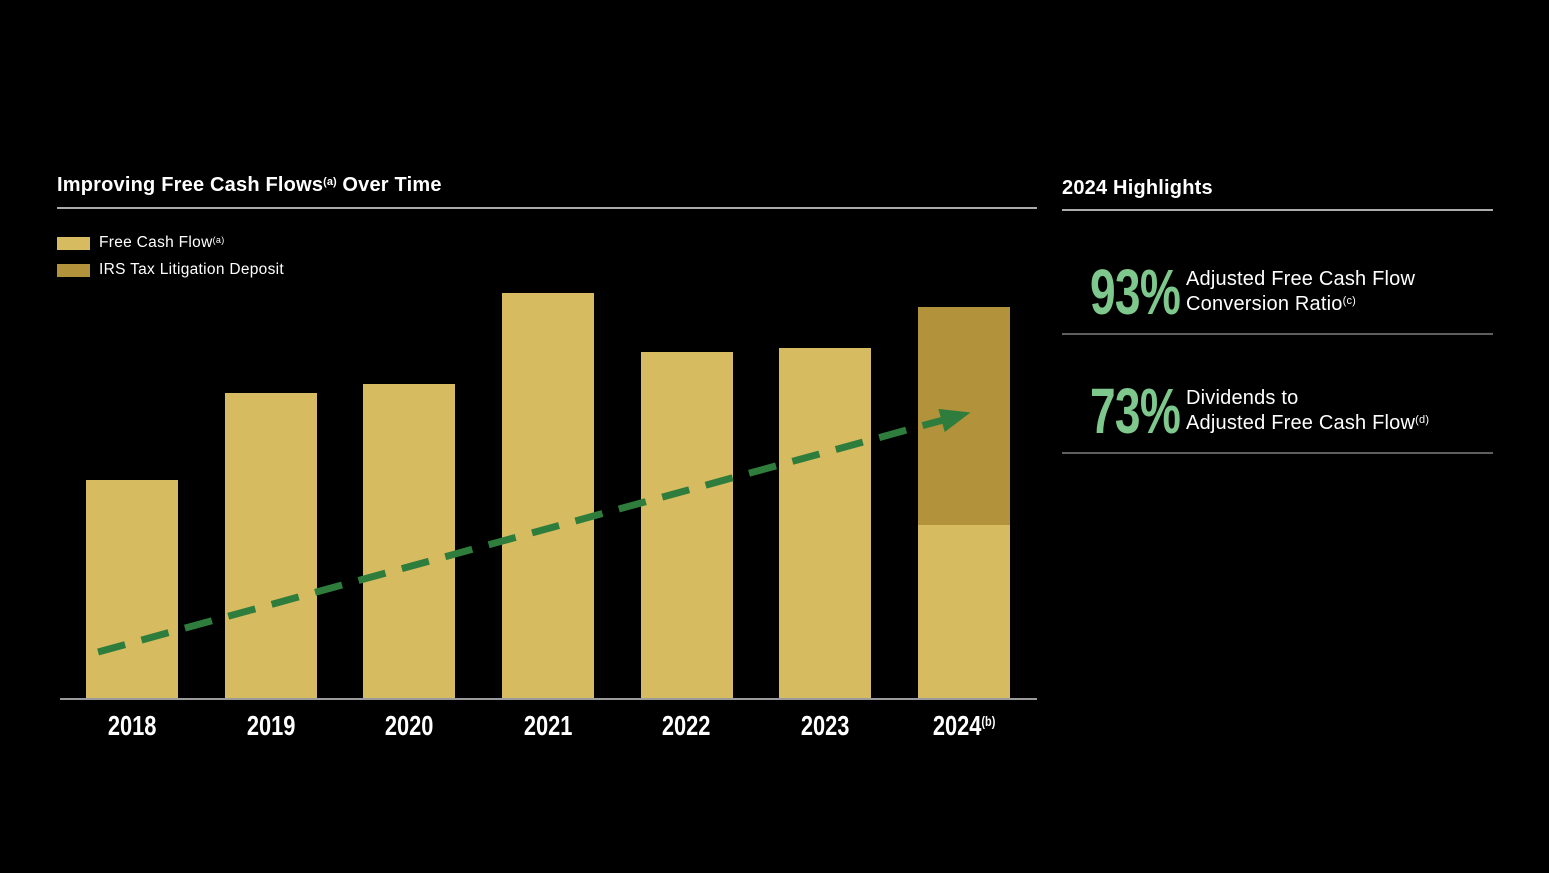 The height and width of the screenshot is (873, 1549). I want to click on x-axis-cell-2019: 2019, so click(271, 726).